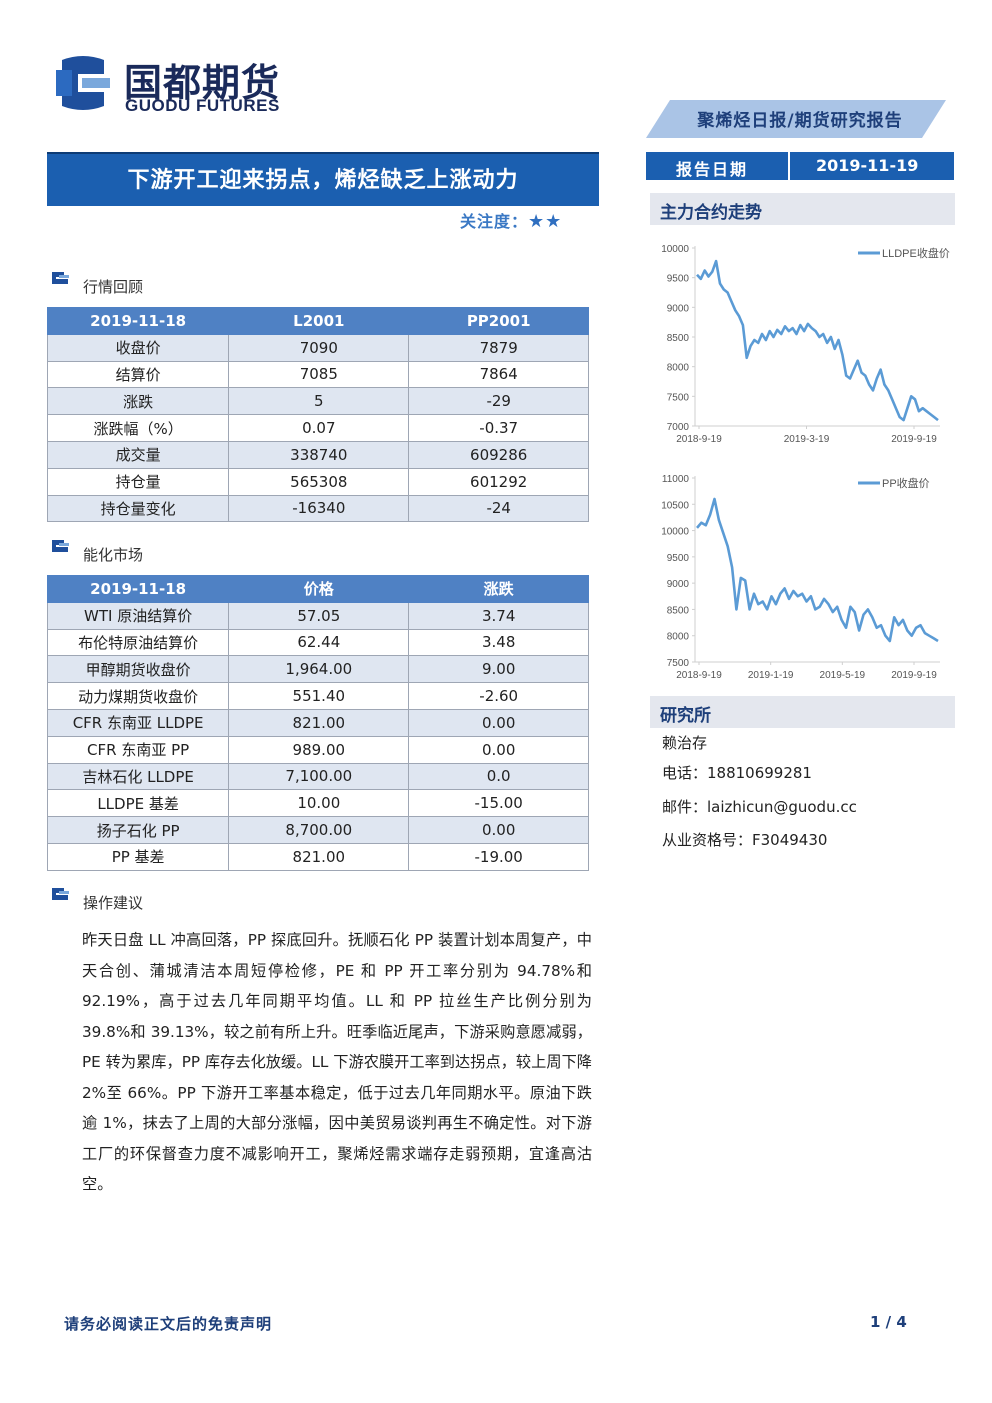  What do you see at coordinates (494, 221) in the screenshot?
I see `focus-label: 关注度：` at bounding box center [494, 221].